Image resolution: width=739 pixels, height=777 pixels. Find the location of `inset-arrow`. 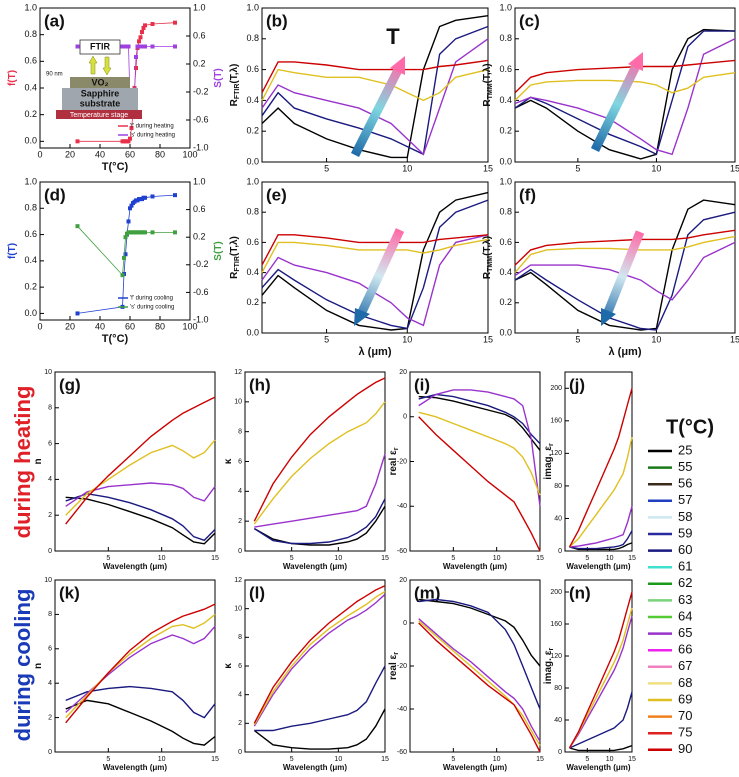

inset-arrow is located at coordinates (93, 65).